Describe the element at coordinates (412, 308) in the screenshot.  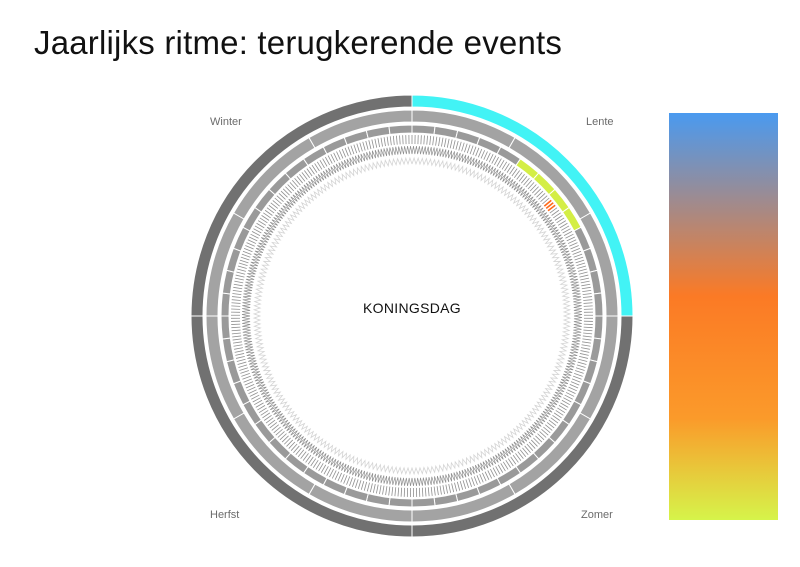
I see `center-label: KONINGSDAG` at that location.